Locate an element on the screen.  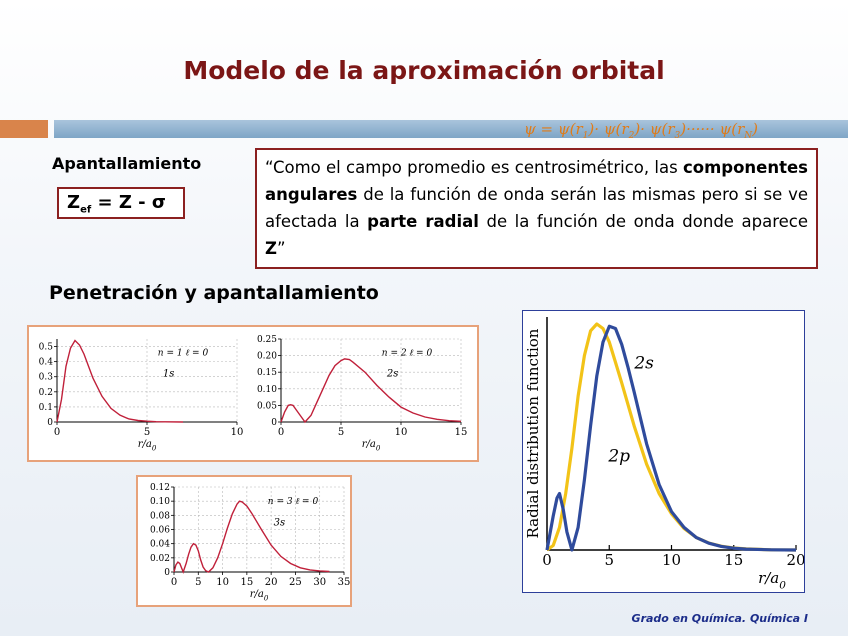
plot1s-xtick-label: 0 is located at coordinates (57, 432).